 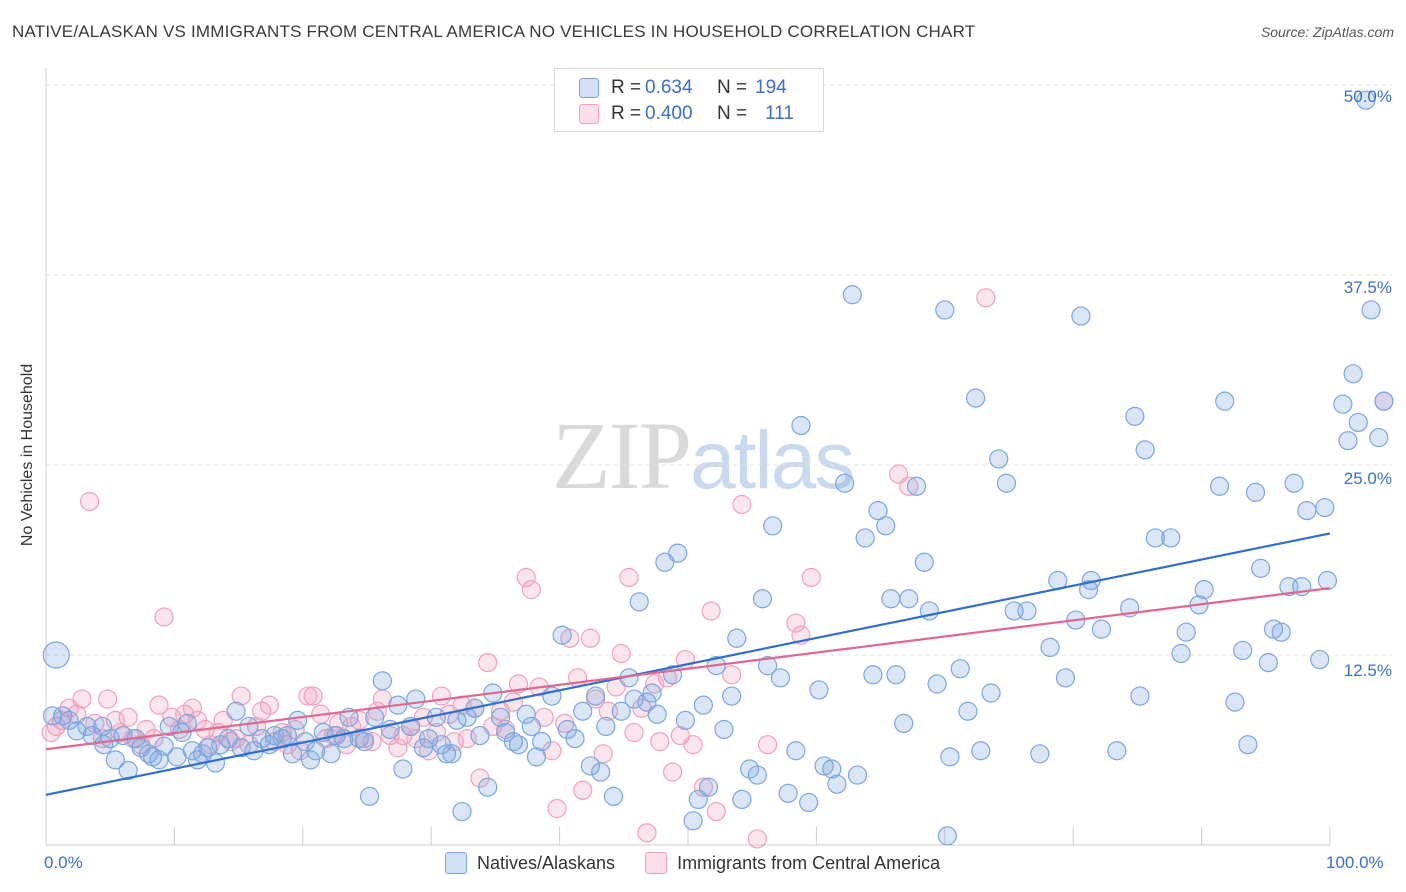 I want to click on legend-n-value: 194, so click(x=771, y=87).